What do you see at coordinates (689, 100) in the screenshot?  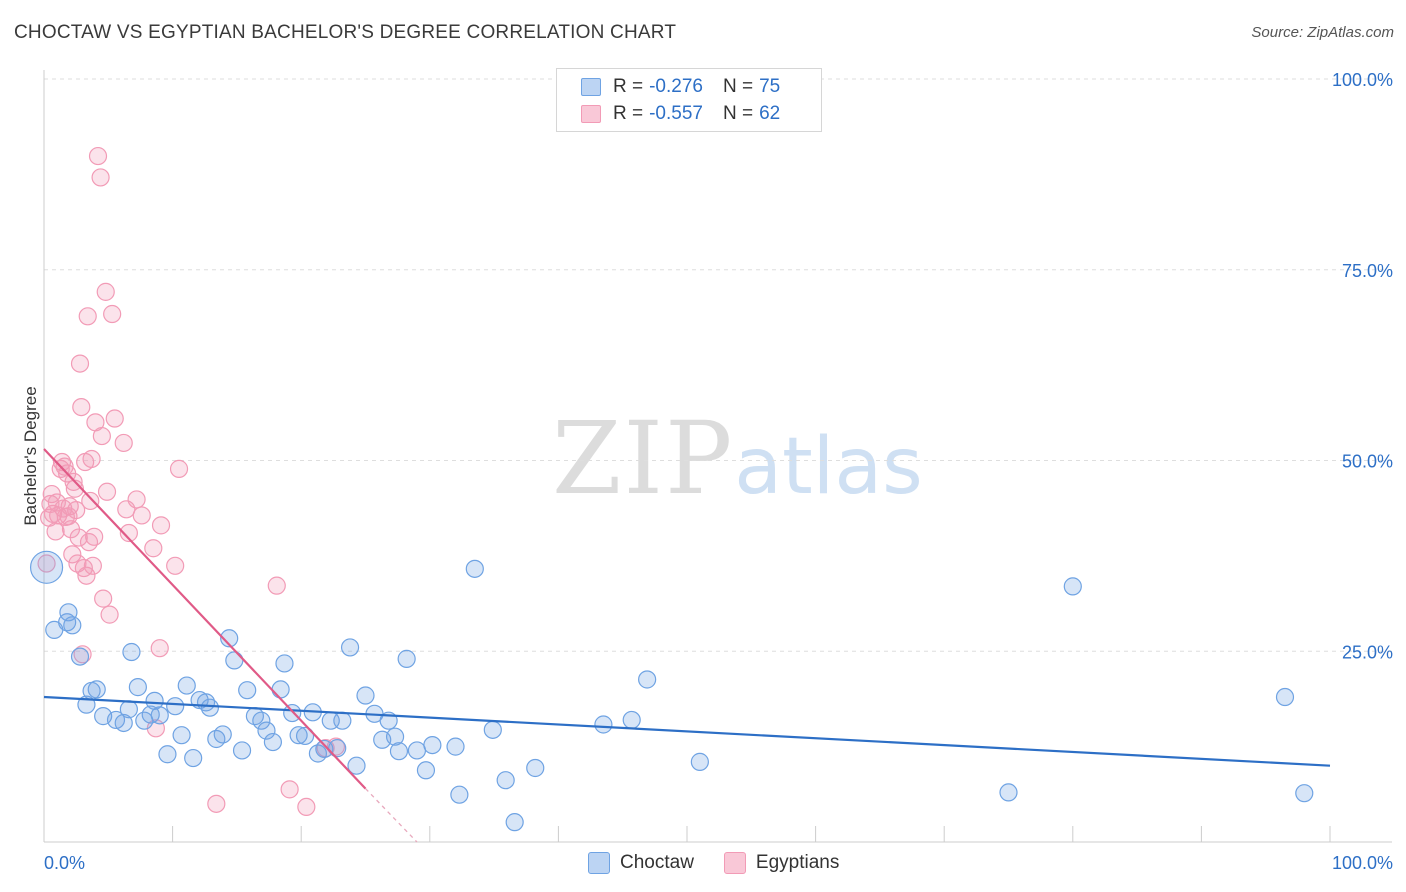 I see `stats-legend: R = -0.276 N = 75 R = -0.557 N = 62` at bounding box center [689, 100].